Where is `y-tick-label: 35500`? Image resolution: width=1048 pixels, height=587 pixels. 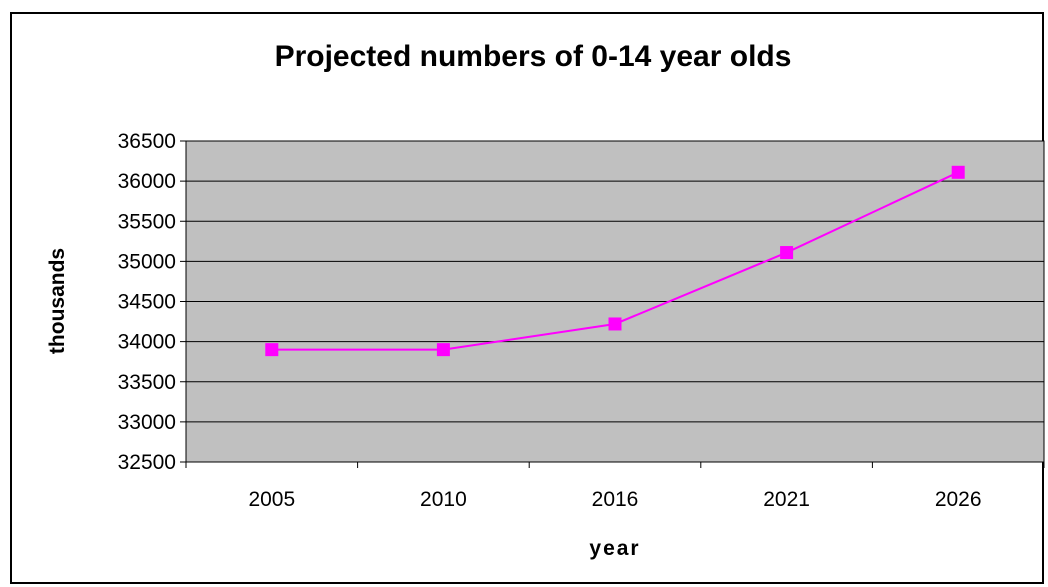 y-tick-label: 35500 is located at coordinates (147, 221).